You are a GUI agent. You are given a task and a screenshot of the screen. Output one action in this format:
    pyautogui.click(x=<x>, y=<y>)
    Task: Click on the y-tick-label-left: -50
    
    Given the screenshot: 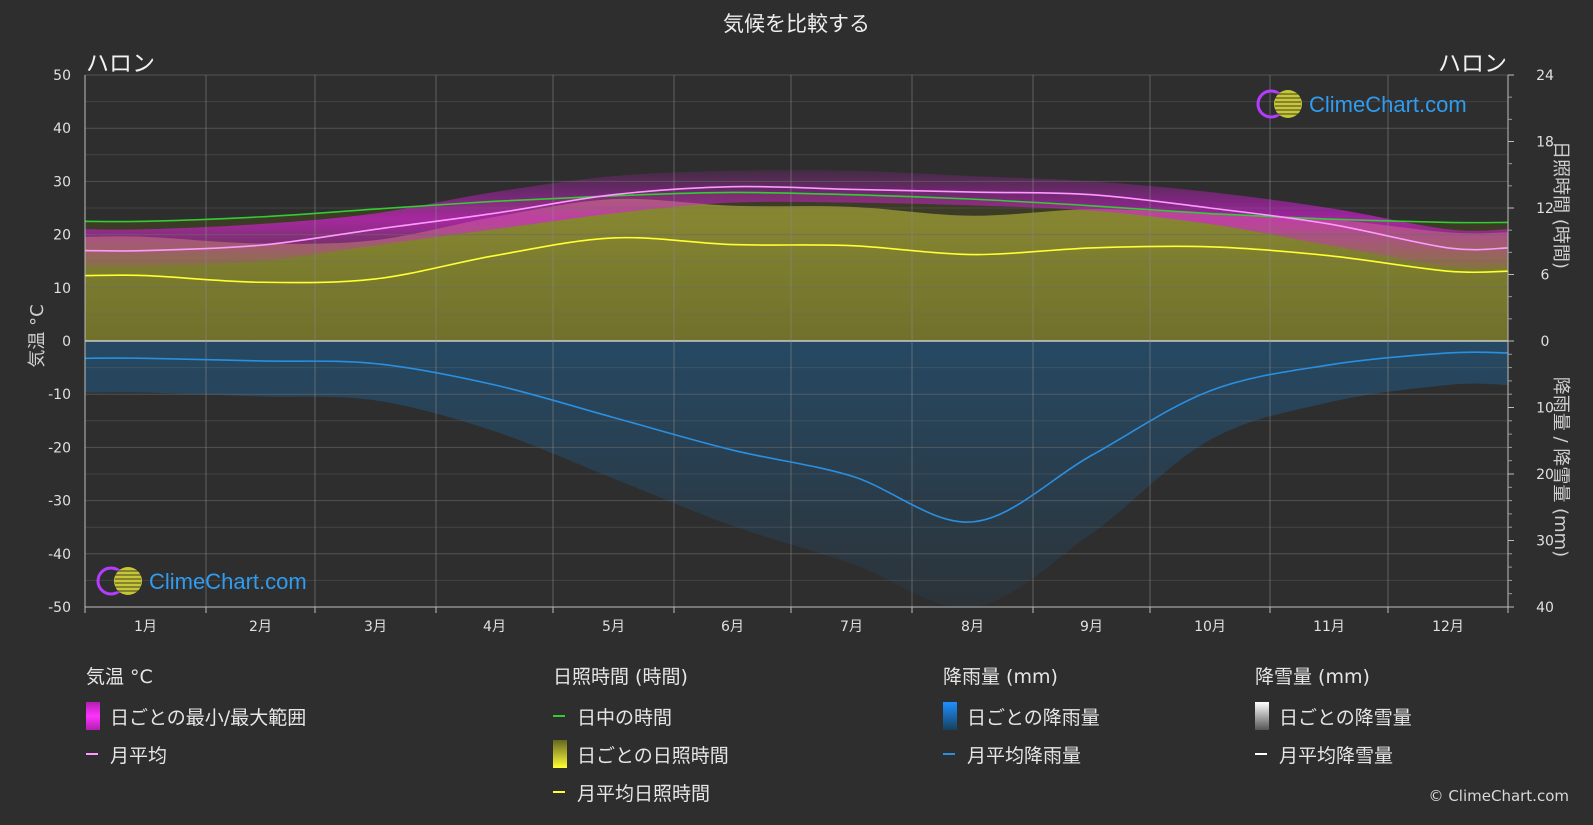 What is the action you would take?
    pyautogui.click(x=59, y=608)
    